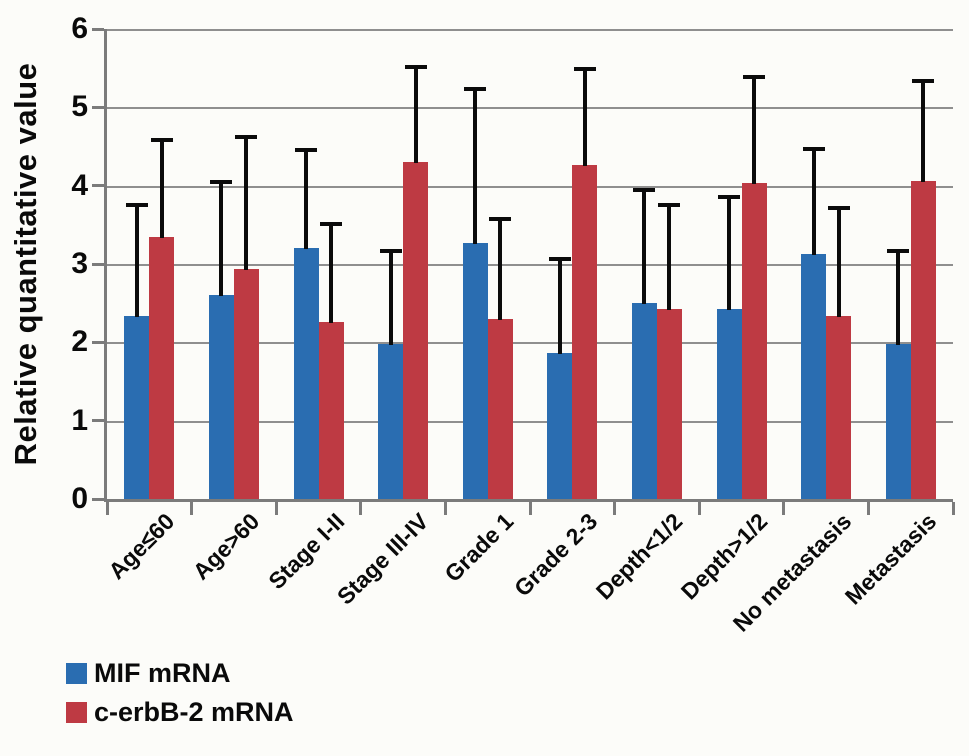  What do you see at coordinates (79, 28) in the screenshot?
I see `y-tick-label: 6` at bounding box center [79, 28].